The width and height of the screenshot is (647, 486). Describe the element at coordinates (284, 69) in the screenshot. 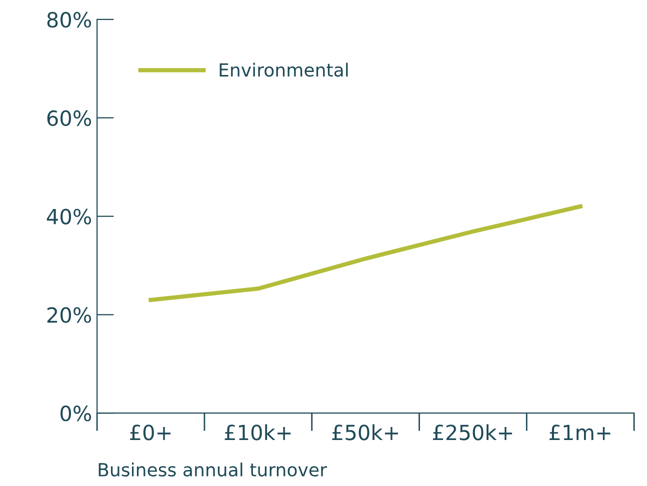

I see `legend-label: Environmental` at that location.